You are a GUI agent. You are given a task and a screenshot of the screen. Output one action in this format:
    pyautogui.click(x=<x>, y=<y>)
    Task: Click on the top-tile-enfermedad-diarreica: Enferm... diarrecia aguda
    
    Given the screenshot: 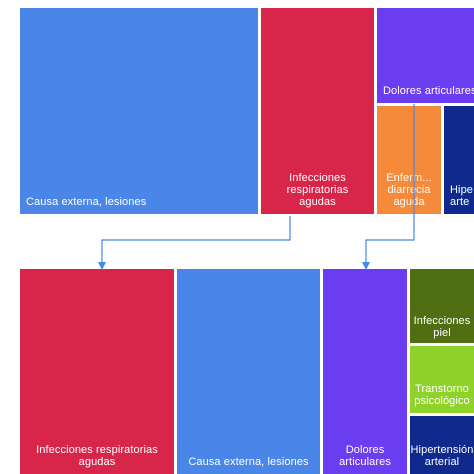 What is the action you would take?
    pyautogui.click(x=409, y=160)
    